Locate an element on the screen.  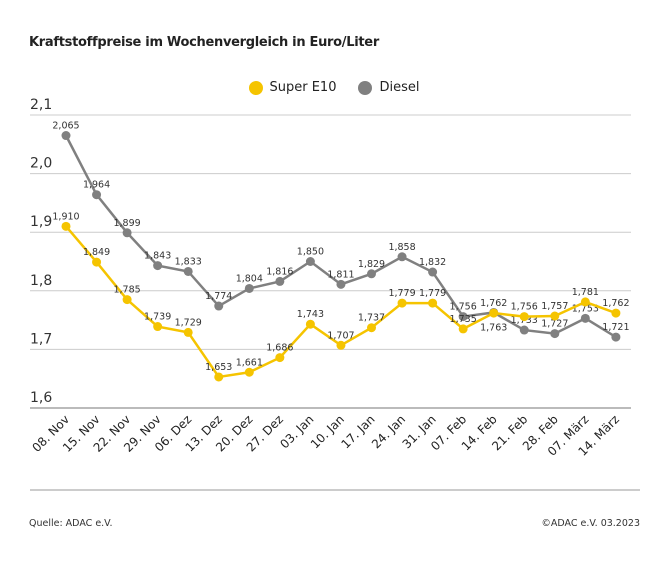
data-label: 1,739 is located at coordinates (157, 317).